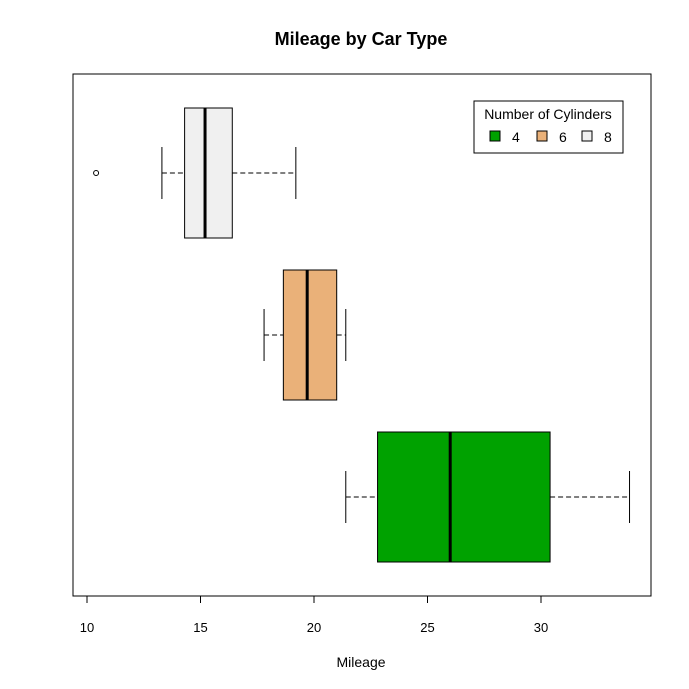  Describe the element at coordinates (360, 662) in the screenshot. I see `x-axis-label: Mileage` at that location.